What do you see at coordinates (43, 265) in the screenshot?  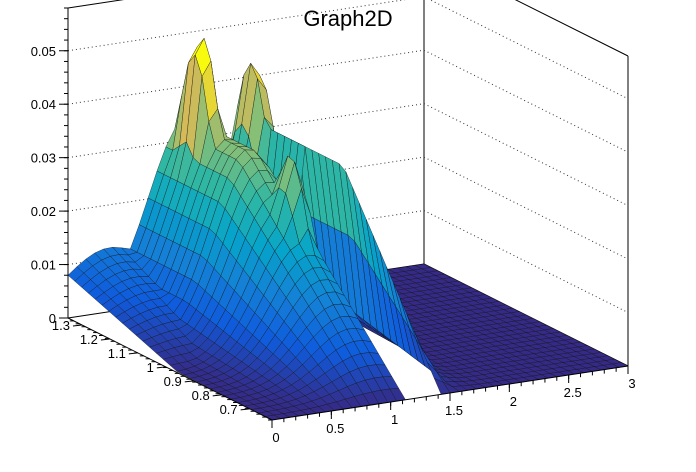 I see `z-tick-label: 0.01` at bounding box center [43, 265].